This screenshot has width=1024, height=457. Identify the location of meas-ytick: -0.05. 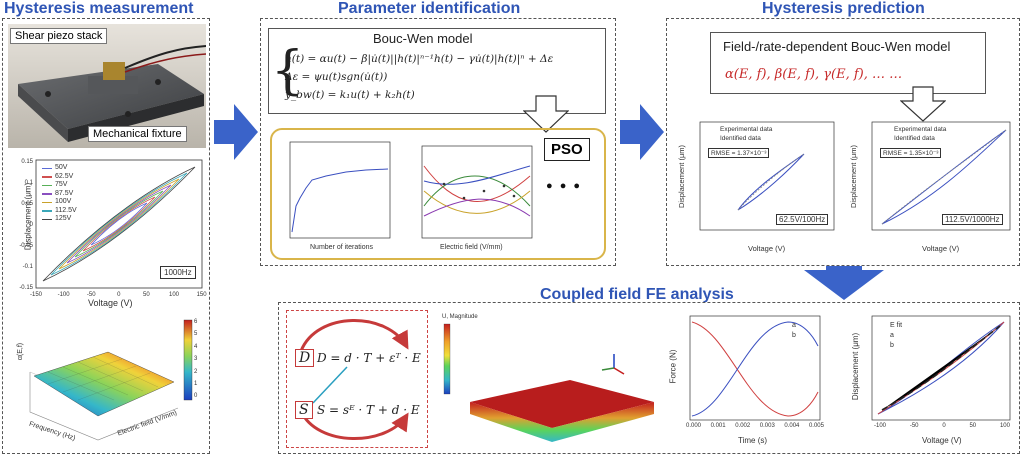
(26, 246).